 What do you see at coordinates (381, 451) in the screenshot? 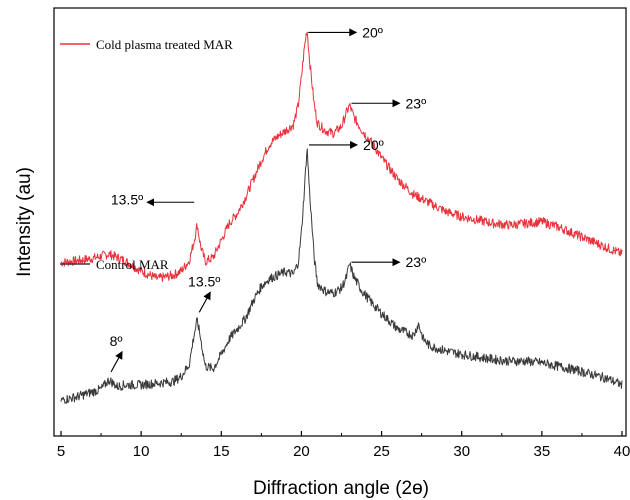
I see `x-tick-label: 25` at bounding box center [381, 451].